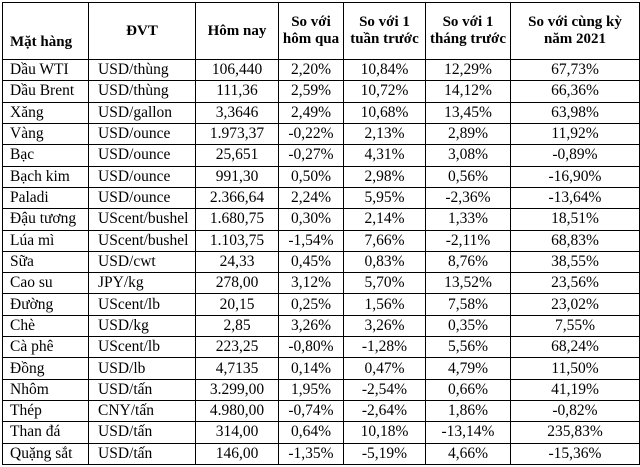 This screenshot has width=640, height=467. What do you see at coordinates (384, 432) in the screenshot?
I see `cell-vs-week: 10,18%` at bounding box center [384, 432].